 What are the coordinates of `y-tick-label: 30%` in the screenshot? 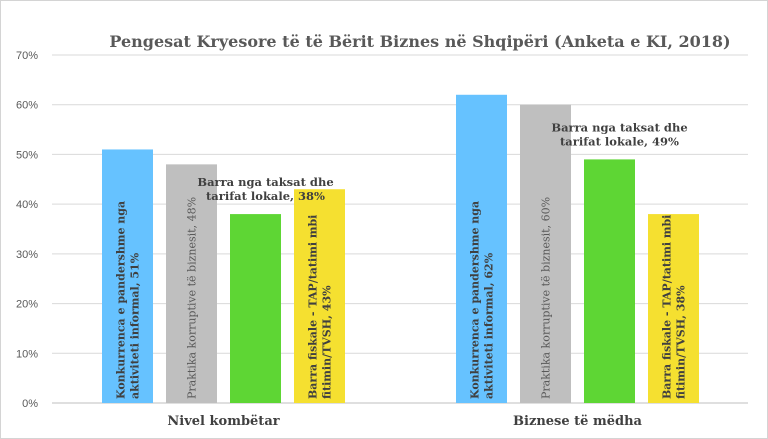 It's located at (27, 255).